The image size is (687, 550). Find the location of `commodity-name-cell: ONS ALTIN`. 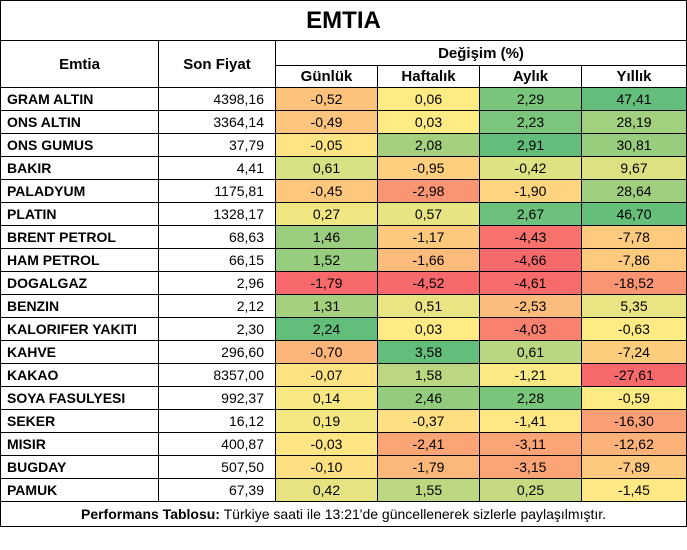

commodity-name-cell: ONS ALTIN is located at coordinates (79, 122).